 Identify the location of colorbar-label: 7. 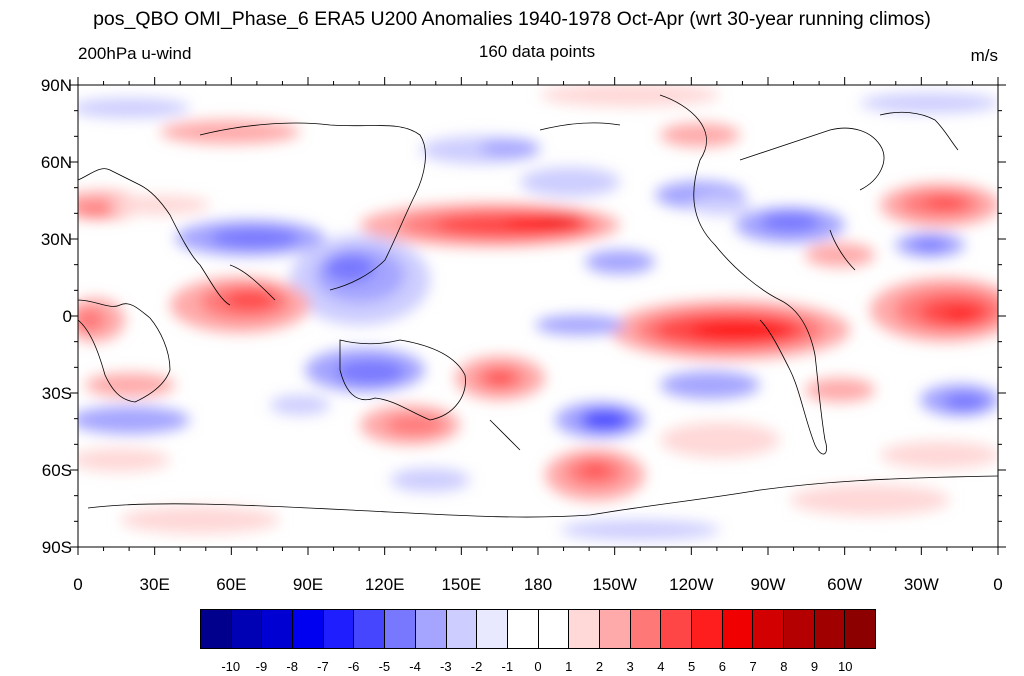
(753, 666).